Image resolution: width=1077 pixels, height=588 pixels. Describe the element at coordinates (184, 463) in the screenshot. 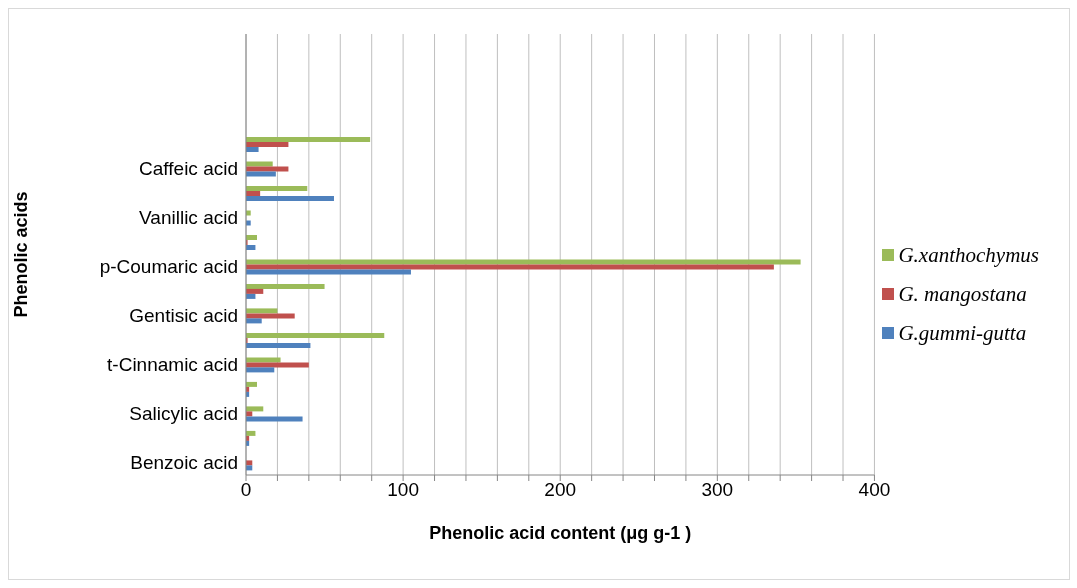

I see `y-tick-label: Benzoic acid` at that location.